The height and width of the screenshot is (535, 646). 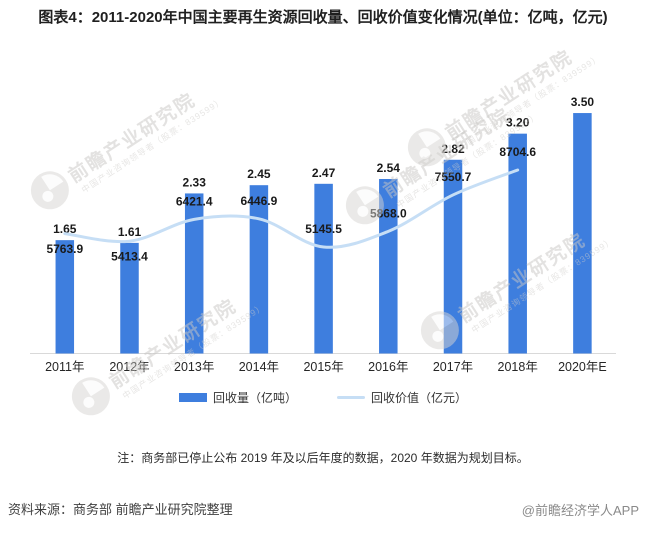 I want to click on x-axis-label: 2013年, so click(x=194, y=367).